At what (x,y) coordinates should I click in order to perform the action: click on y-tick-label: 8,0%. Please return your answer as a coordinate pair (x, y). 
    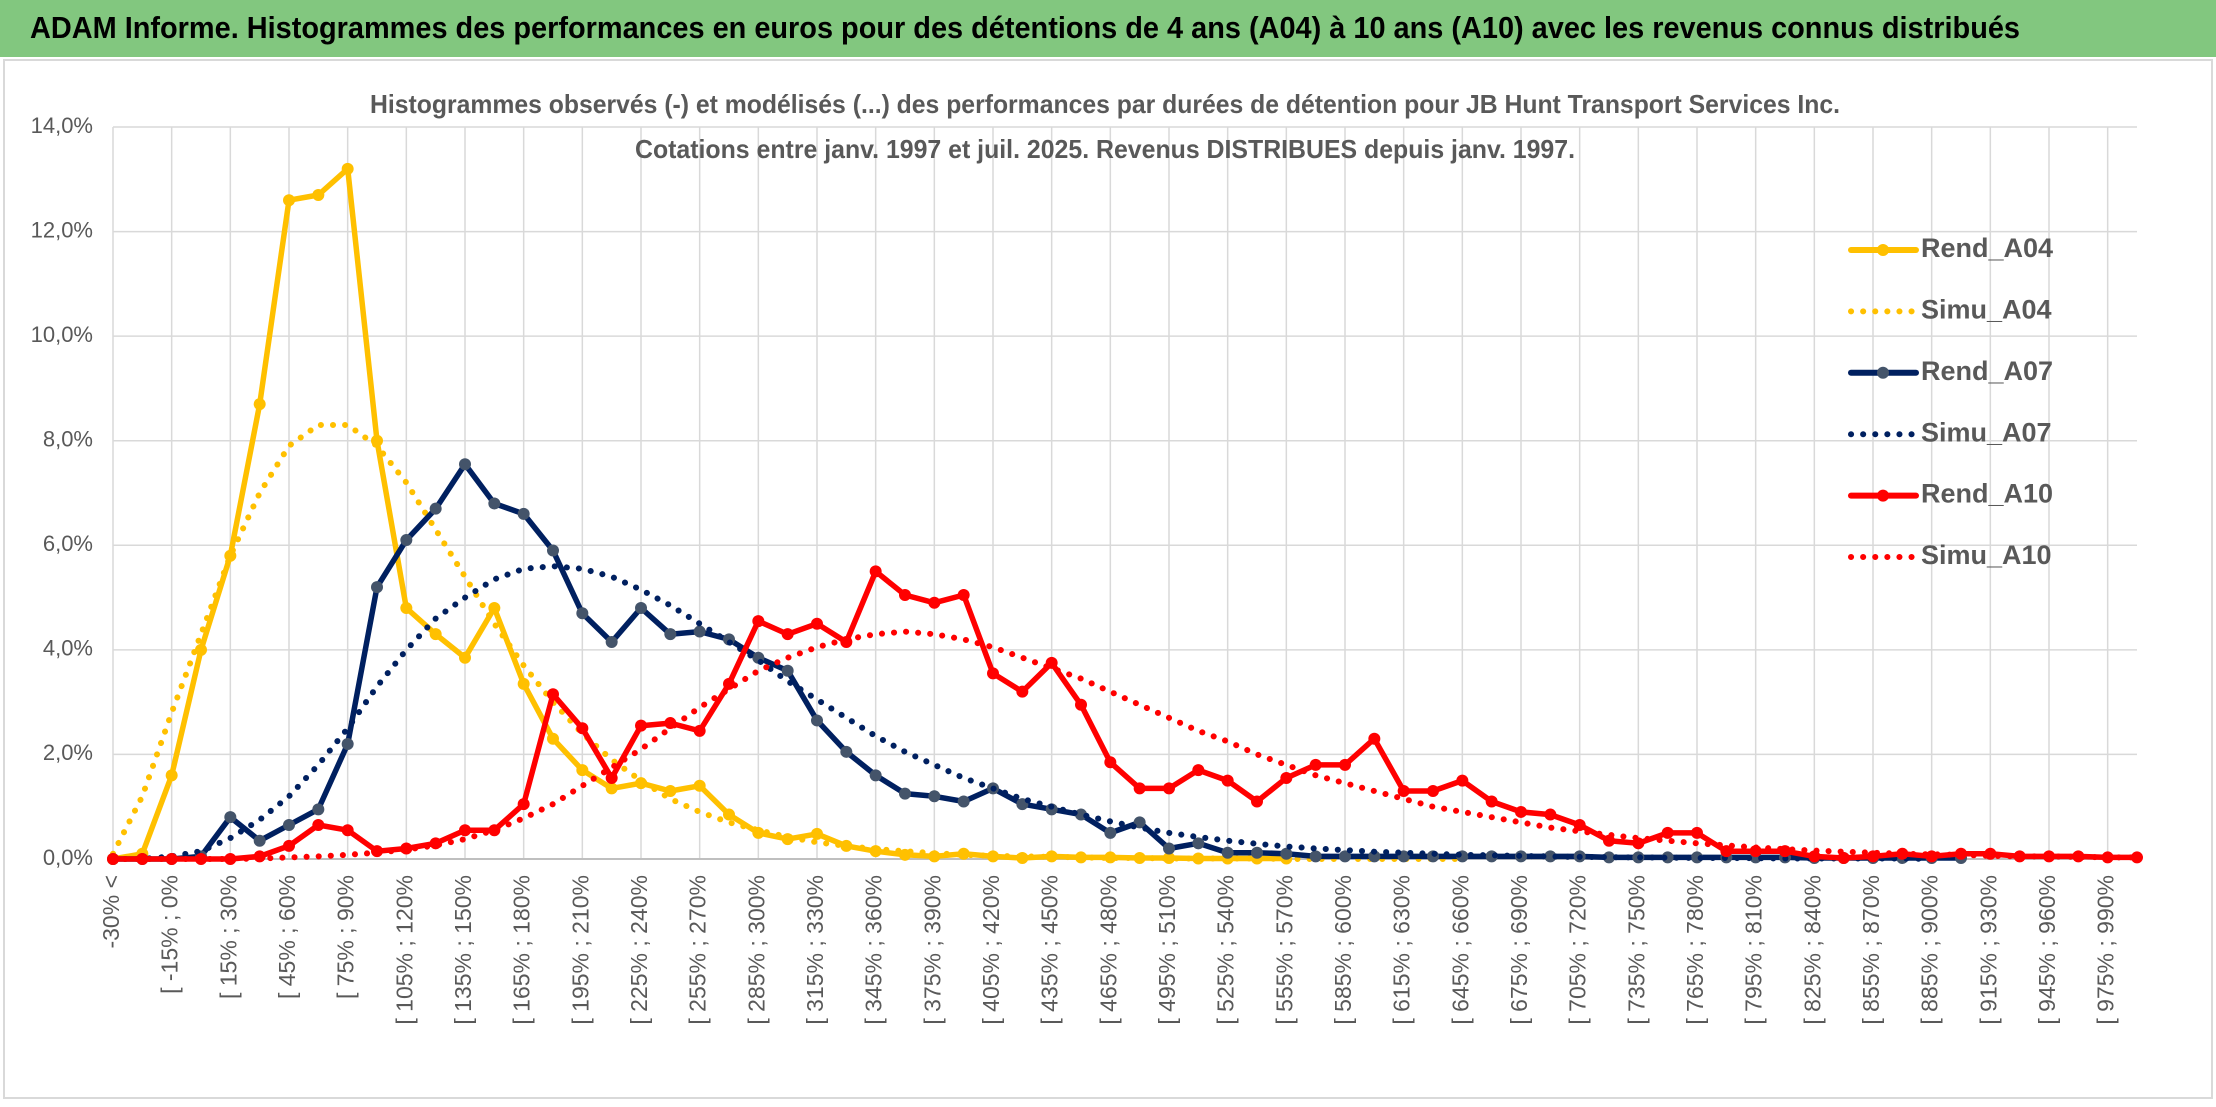
    Looking at the image, I should click on (68, 439).